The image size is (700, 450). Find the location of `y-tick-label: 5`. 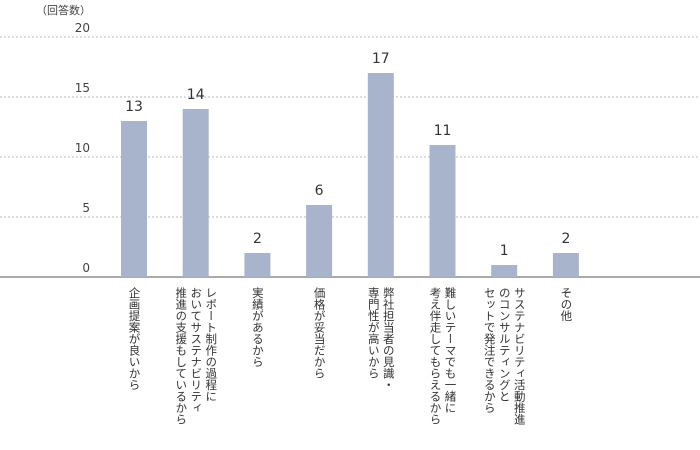

y-tick-label: 5 is located at coordinates (86, 208).